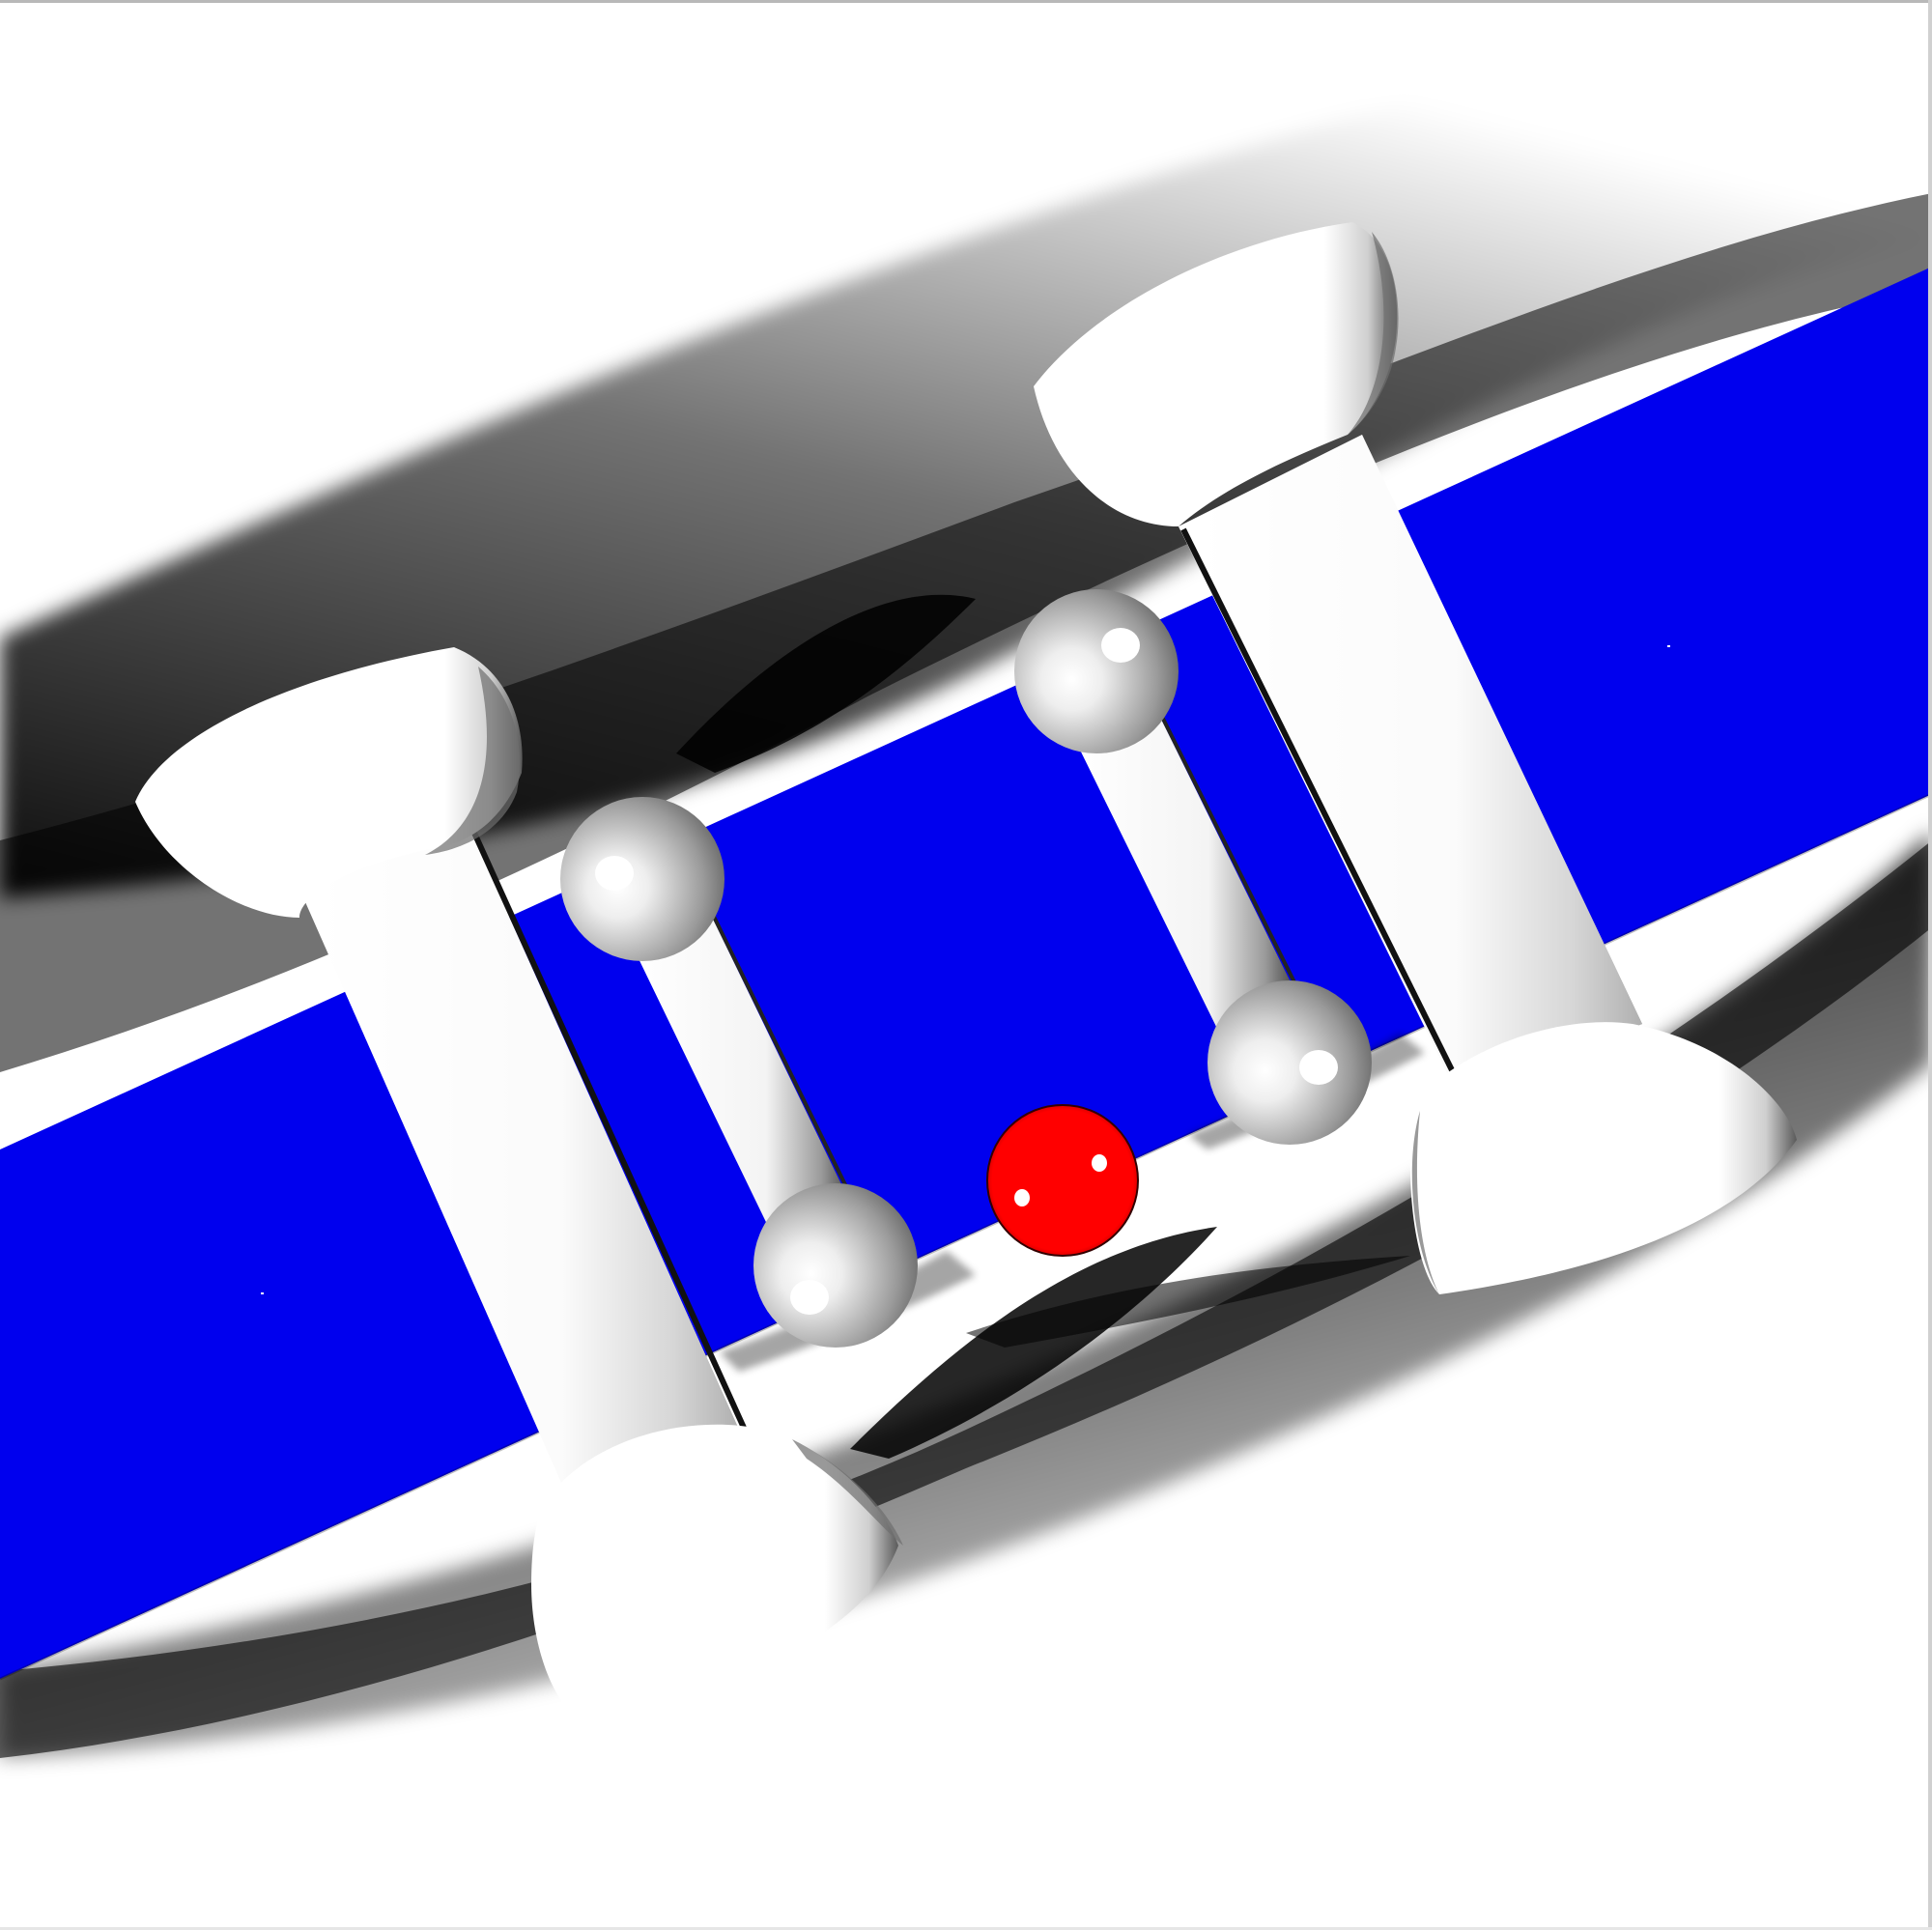 The width and height of the screenshot is (1932, 1930). I want to click on speck-right, so click(1668, 646).